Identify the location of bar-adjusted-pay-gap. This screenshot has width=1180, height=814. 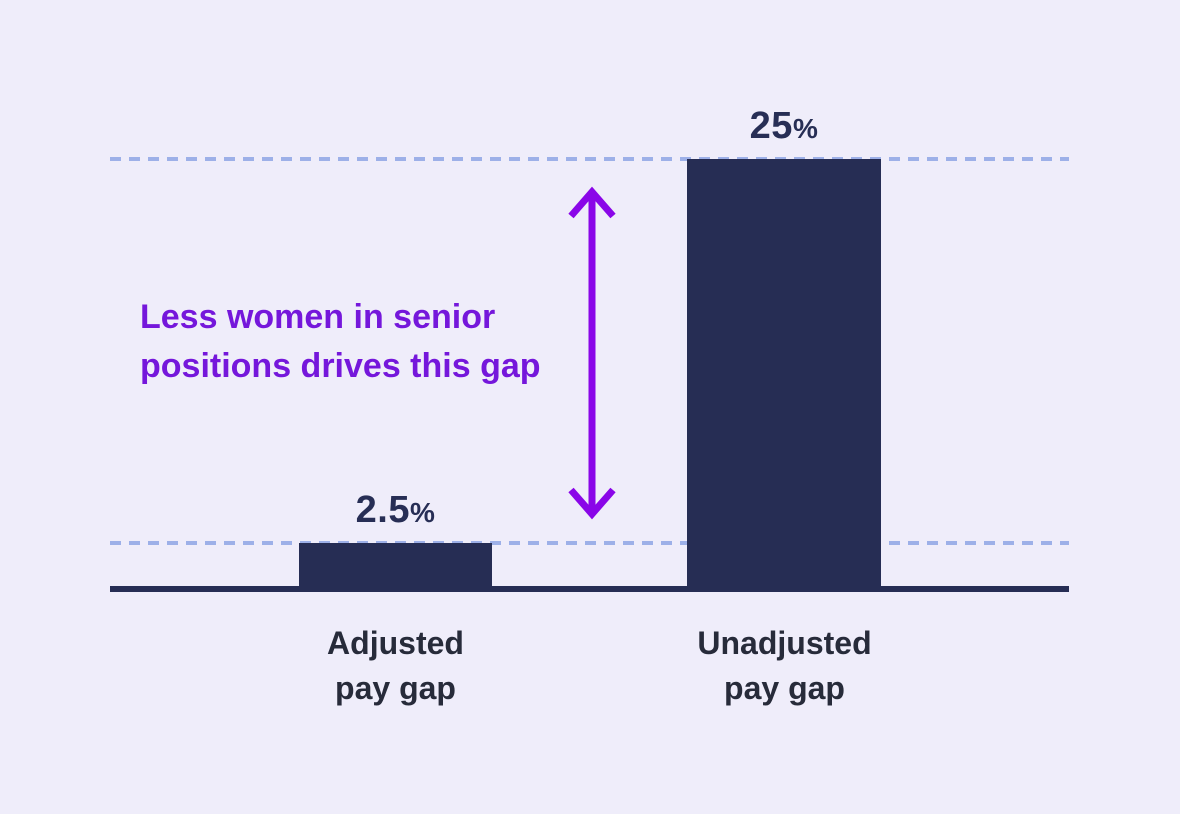
(395, 564).